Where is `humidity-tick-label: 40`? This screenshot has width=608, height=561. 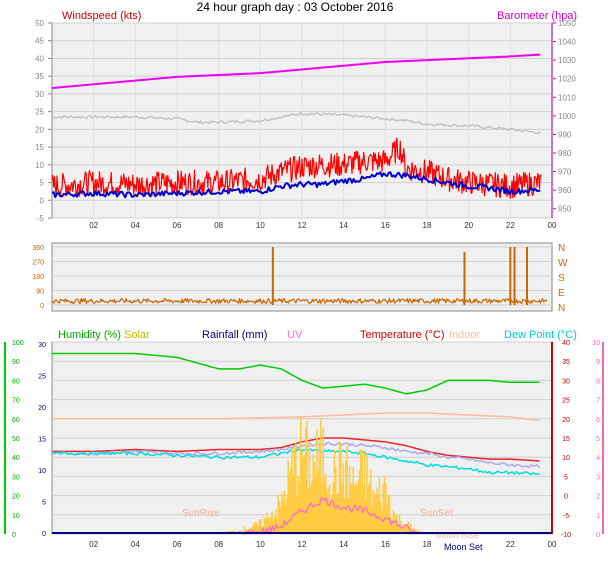
humidity-tick-label: 40 is located at coordinates (16, 458).